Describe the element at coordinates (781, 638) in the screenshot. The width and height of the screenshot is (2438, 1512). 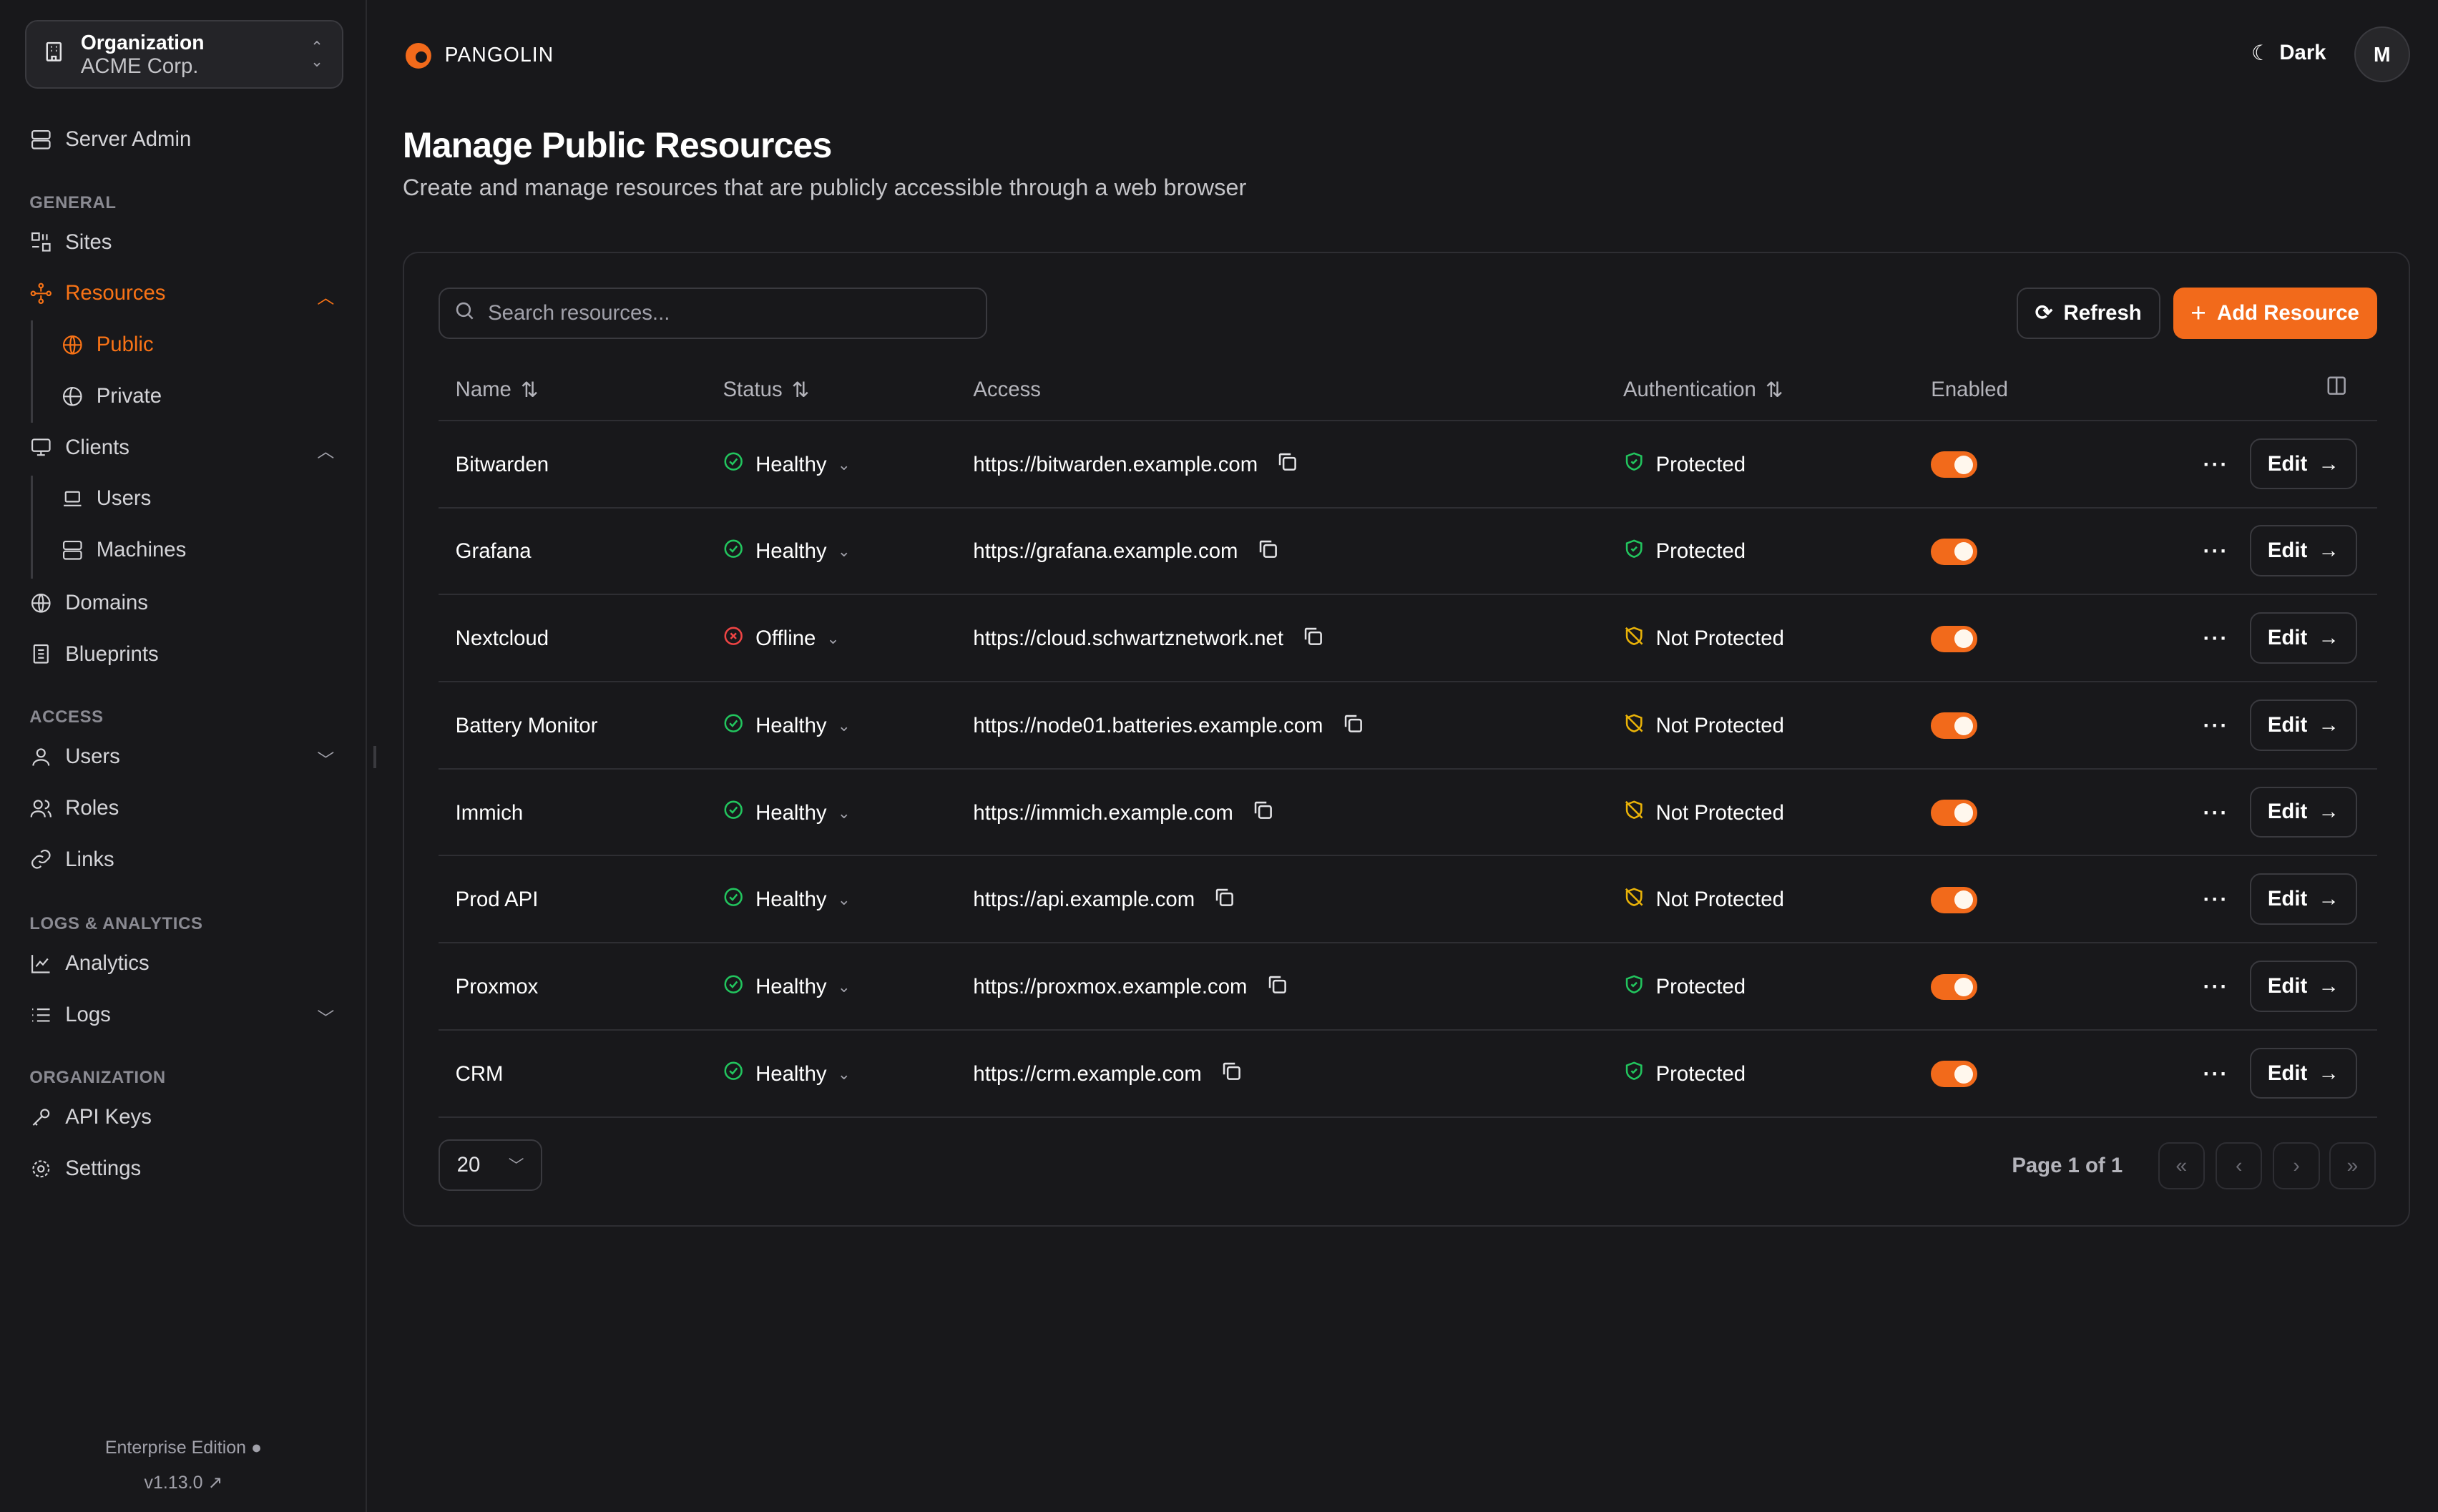
I see `status-dropdown: Offline ⌄` at that location.